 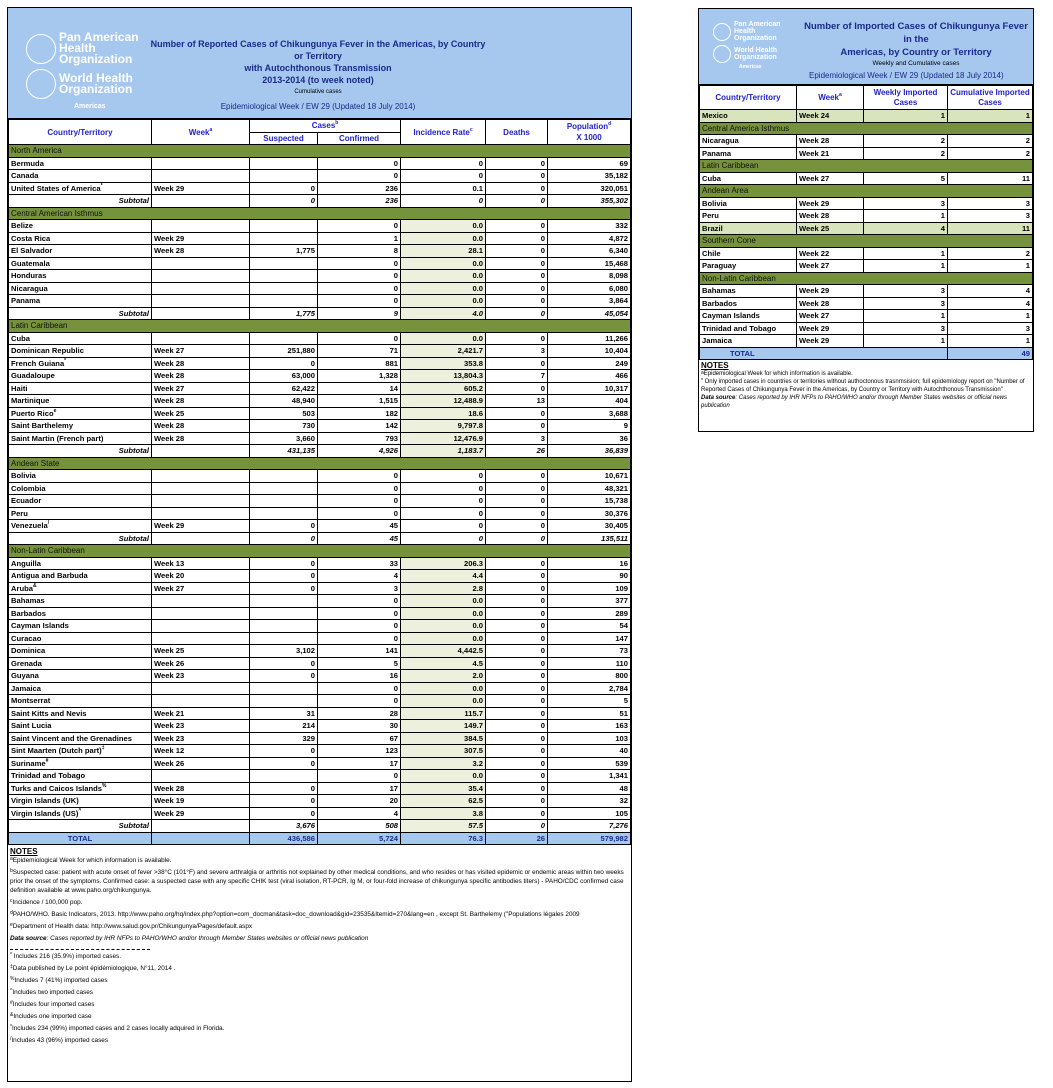 I want to click on suspected-cell: 62,422, so click(x=283, y=388).